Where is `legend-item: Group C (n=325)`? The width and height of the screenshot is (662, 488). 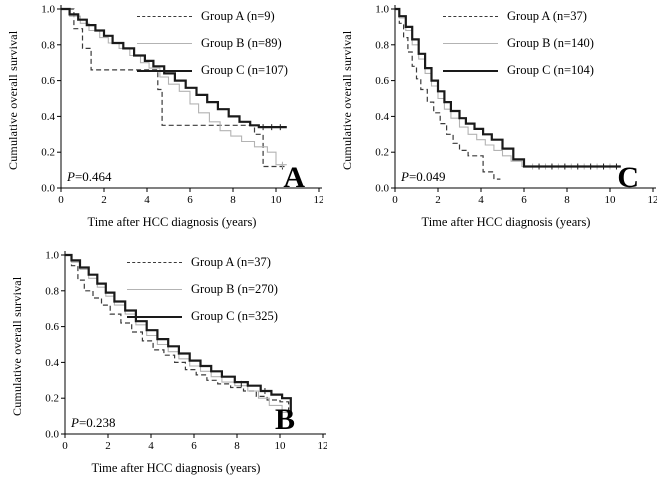
legend-item: Group C (n=325) is located at coordinates (202, 316).